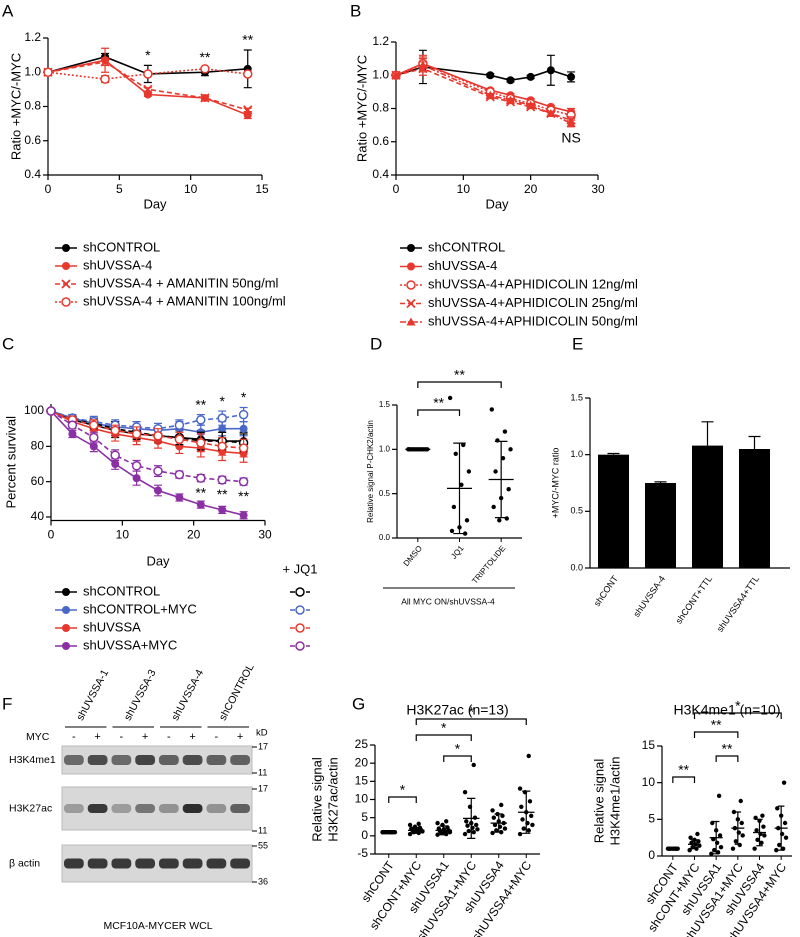  What do you see at coordinates (355, 10) in the screenshot?
I see `panel-letter: B` at bounding box center [355, 10].